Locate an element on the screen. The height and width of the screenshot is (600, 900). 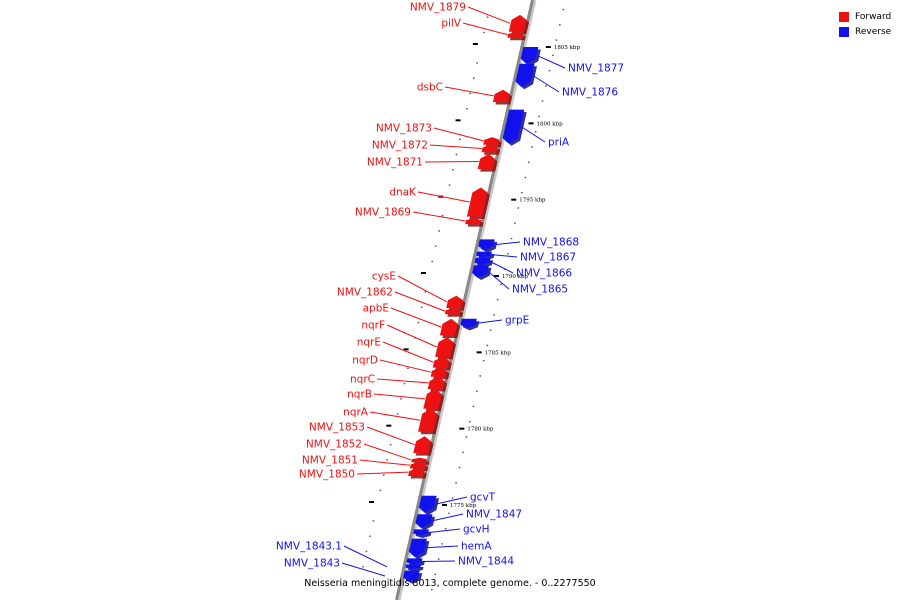
gene-arrow-gcvh is located at coordinates (421, 532).